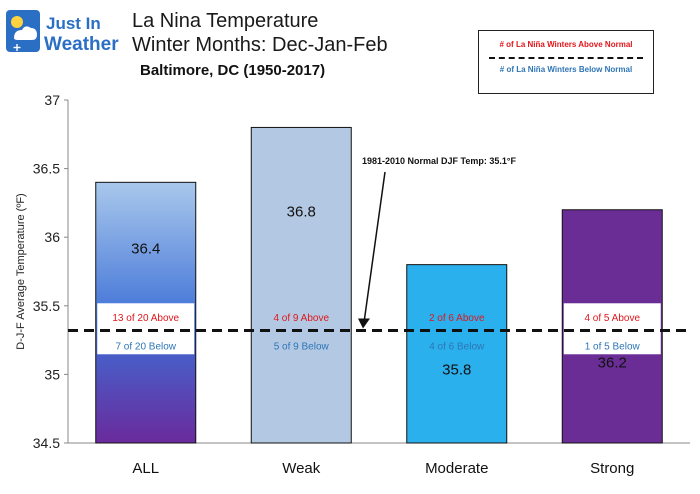 The height and width of the screenshot is (494, 700). Describe the element at coordinates (52, 100) in the screenshot. I see `y-tick-label: 37` at that location.